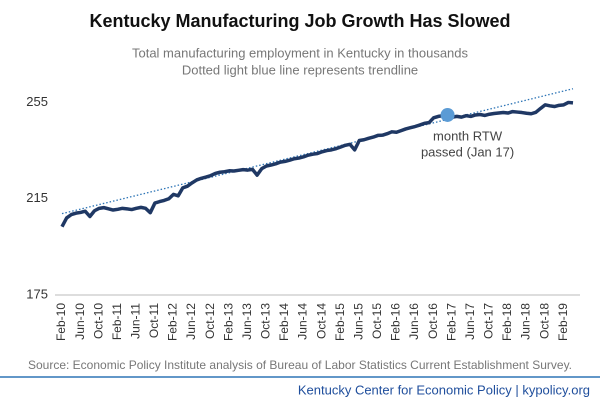 The width and height of the screenshot is (600, 406). What do you see at coordinates (507, 322) in the screenshot?
I see `x-tick-label: Feb-18` at bounding box center [507, 322].